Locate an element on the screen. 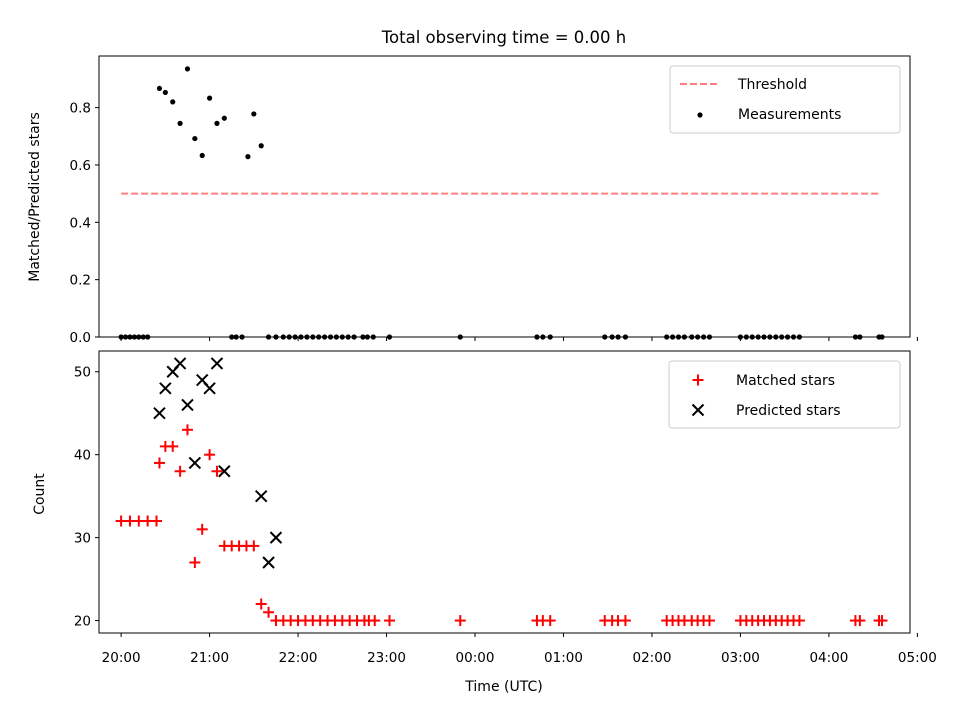  y-tick-label: 30 is located at coordinates (82, 539).